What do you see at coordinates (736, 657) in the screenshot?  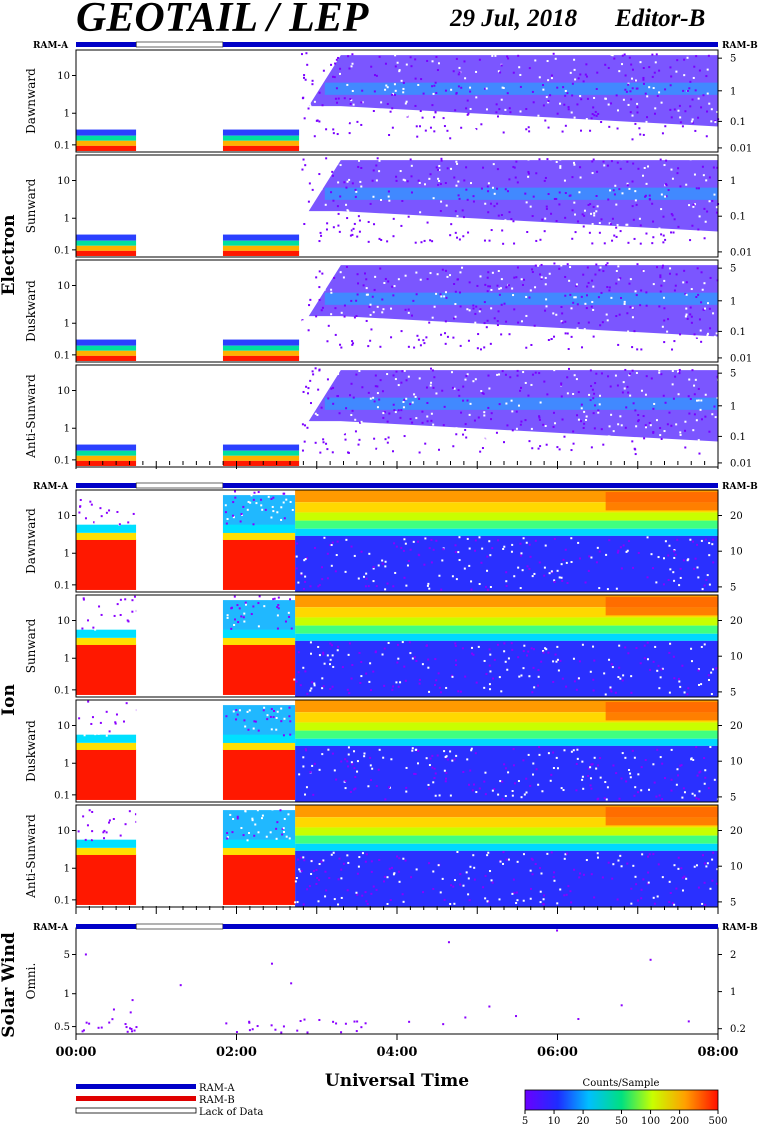 I see `right-tick-label: 10` at bounding box center [736, 657].